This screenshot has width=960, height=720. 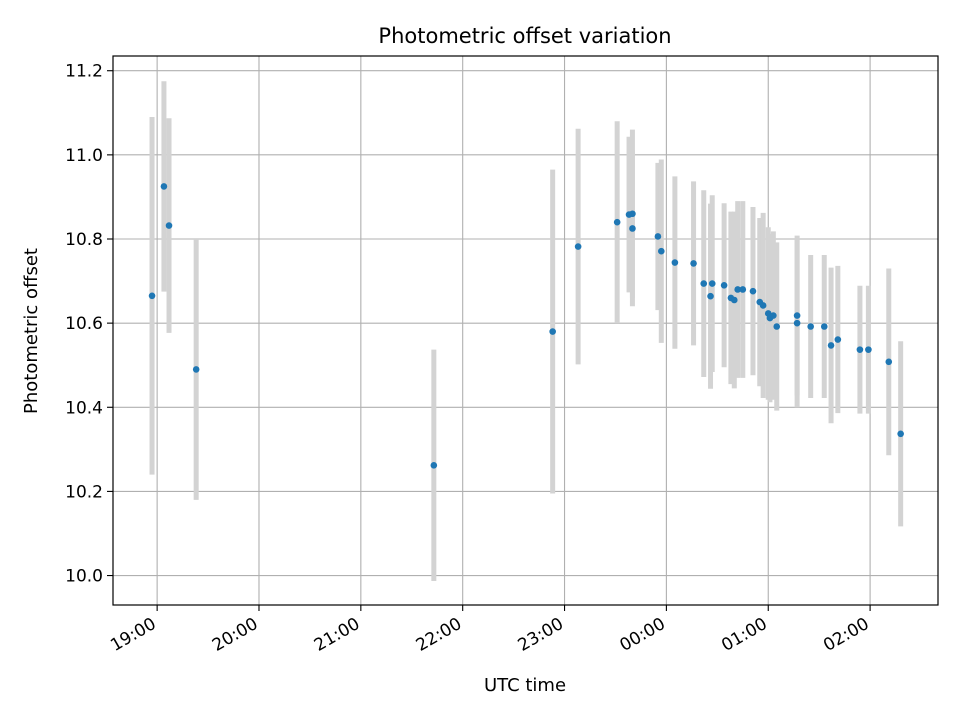 What do you see at coordinates (84, 240) in the screenshot?
I see `y-tick-label: 10.8` at bounding box center [84, 240].